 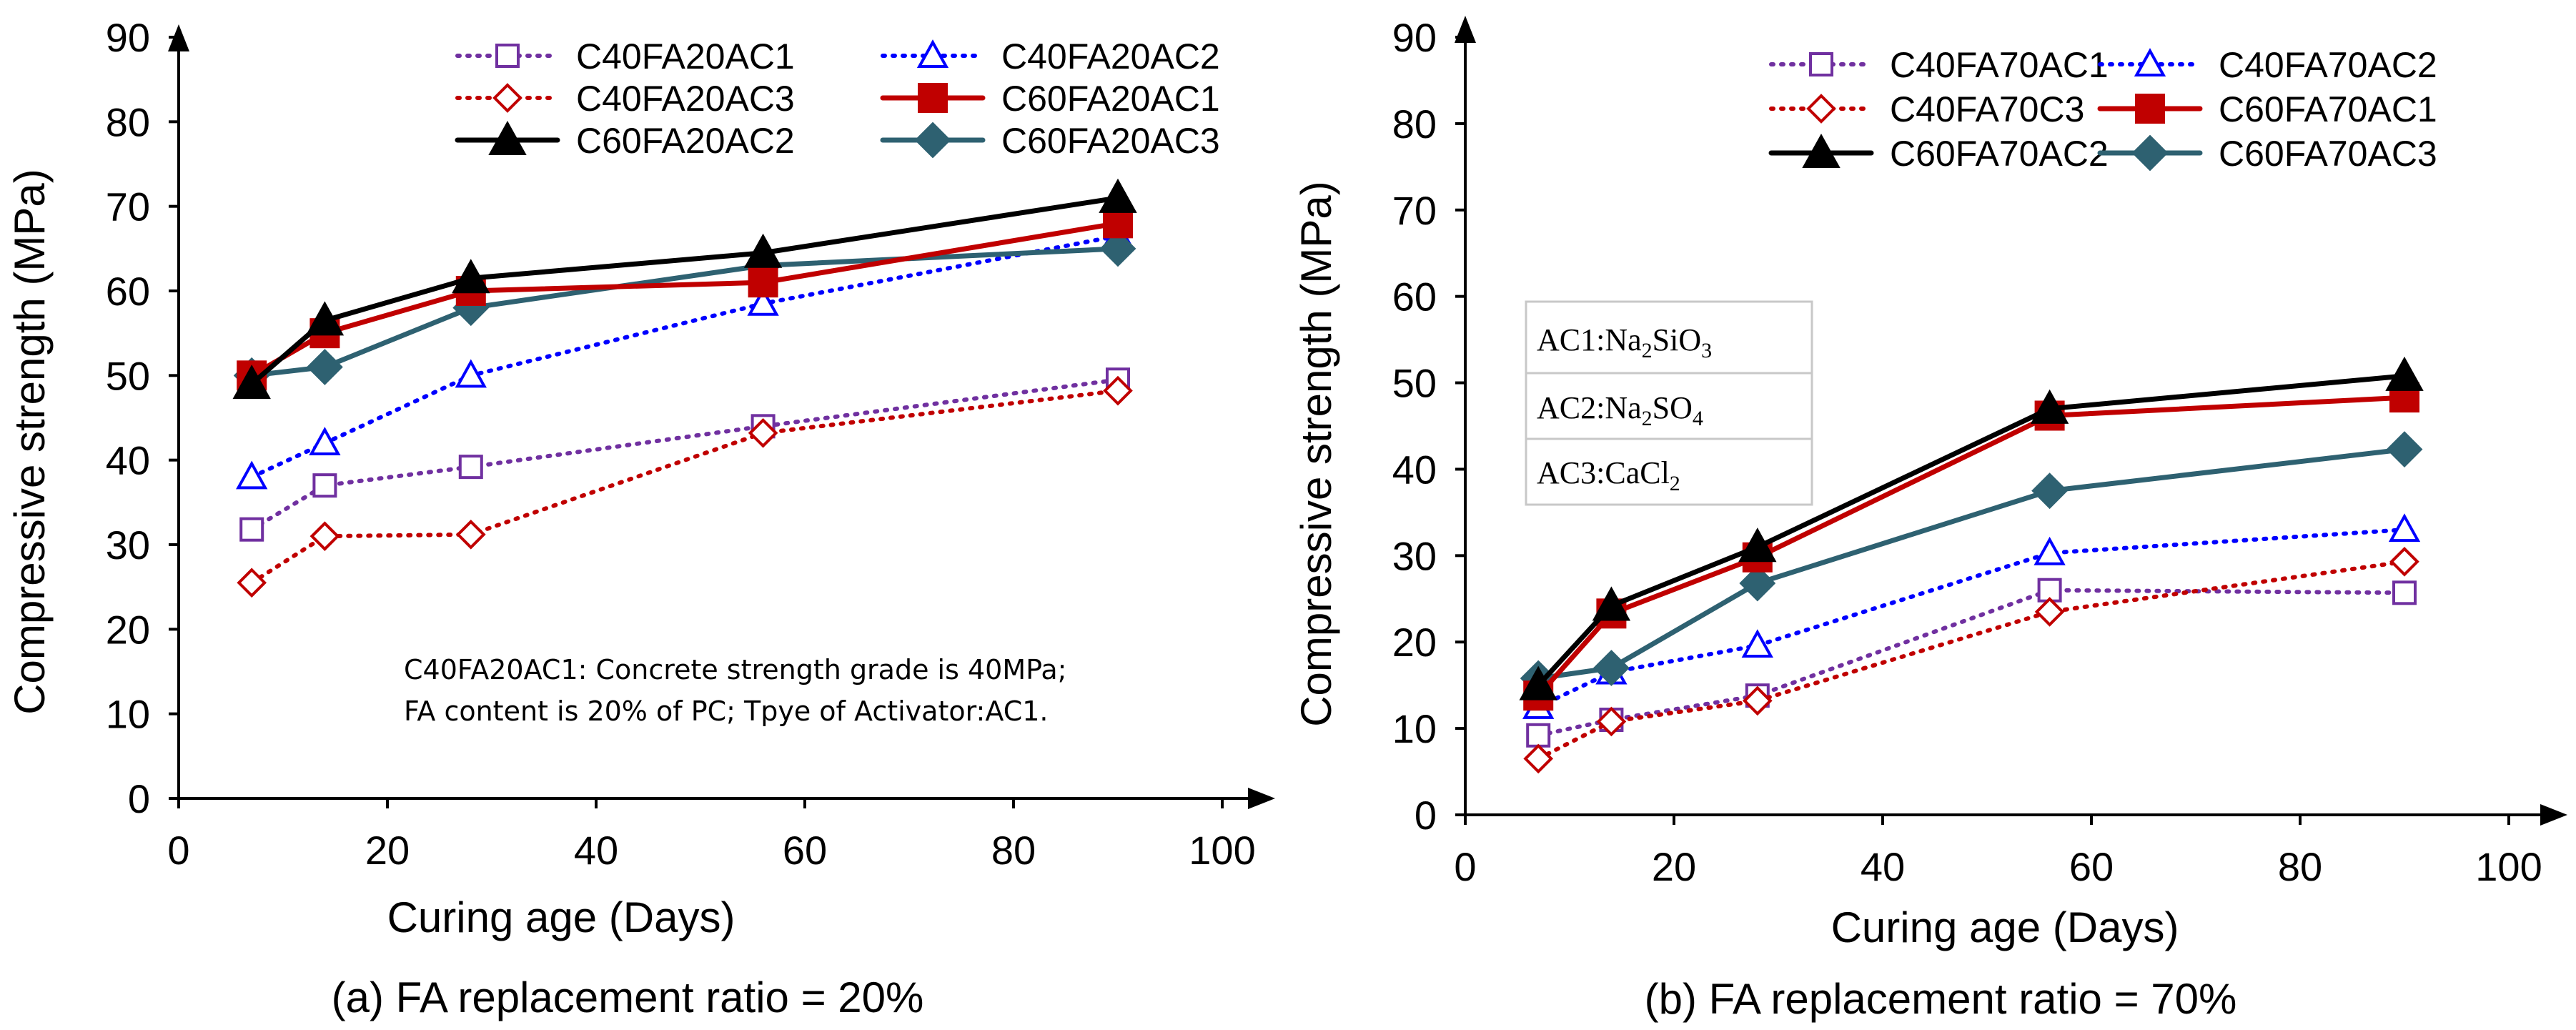 What do you see at coordinates (128, 629) in the screenshot?
I see `panel-a-y-tick-label: 20` at bounding box center [128, 629].